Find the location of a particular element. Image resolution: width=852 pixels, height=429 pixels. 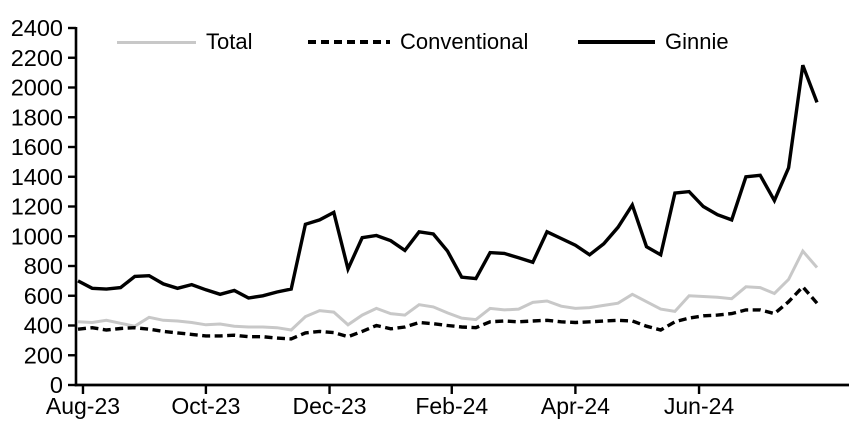

y-tick-label: 800 is located at coordinates (43, 266).